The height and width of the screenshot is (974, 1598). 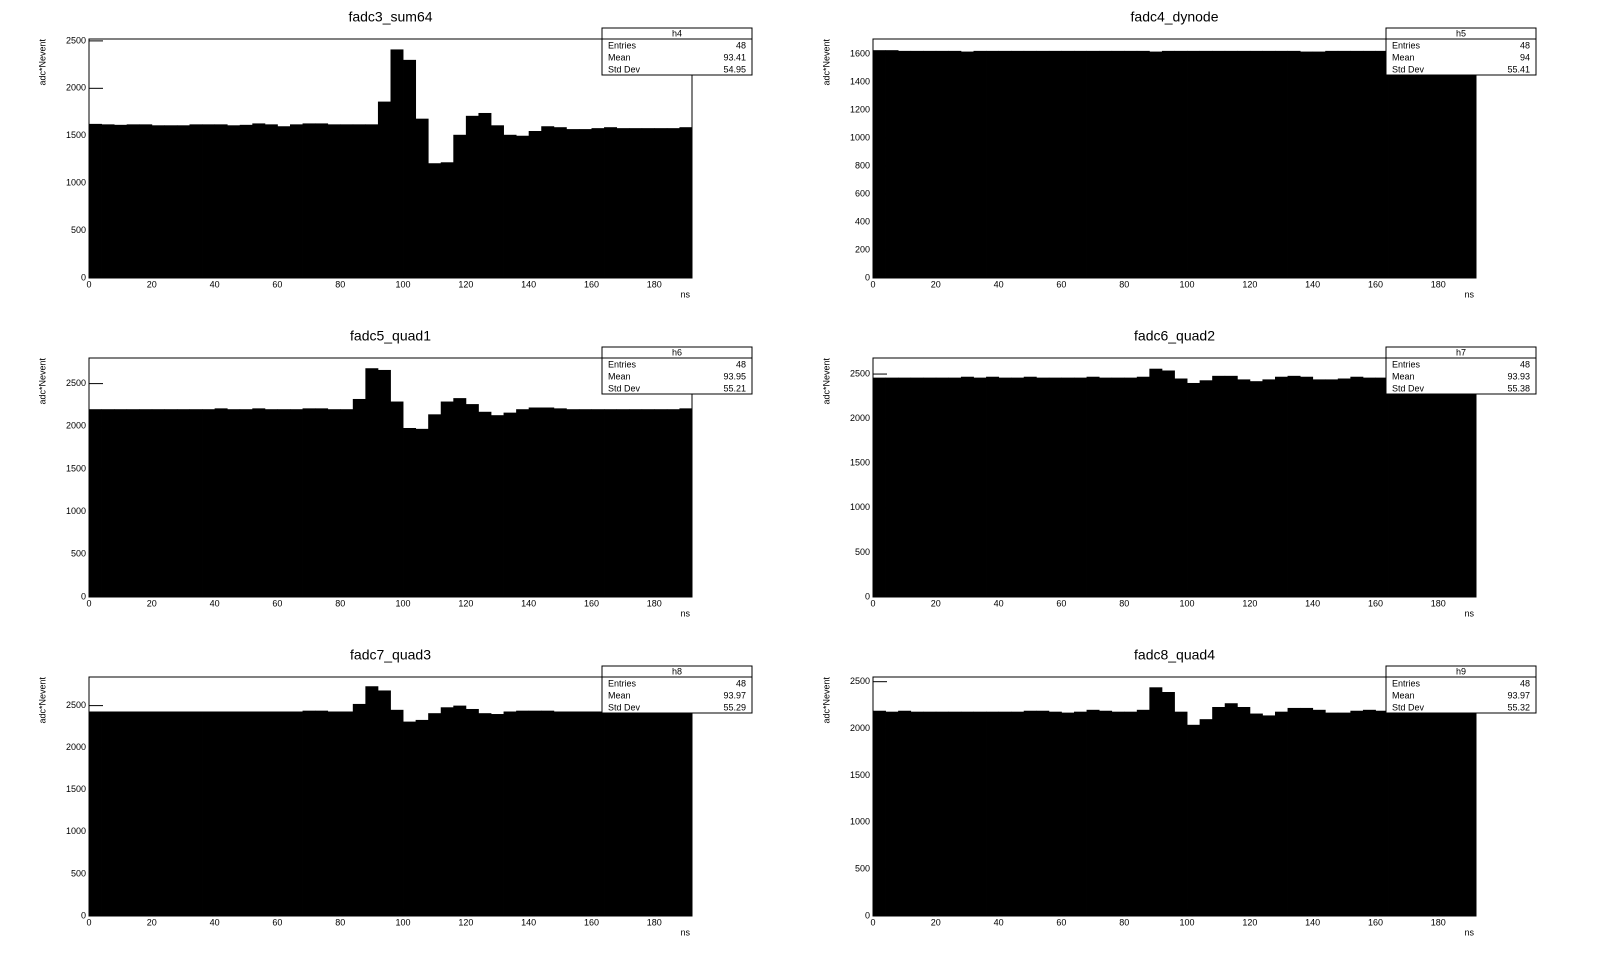 I want to click on plot-frame, so click(x=390, y=477).